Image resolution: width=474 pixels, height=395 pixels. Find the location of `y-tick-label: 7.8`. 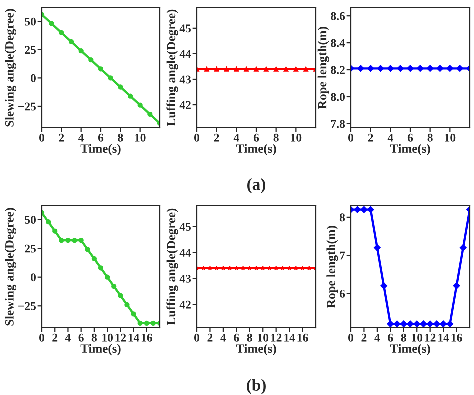

y-tick-label: 7.8 is located at coordinates (338, 124).